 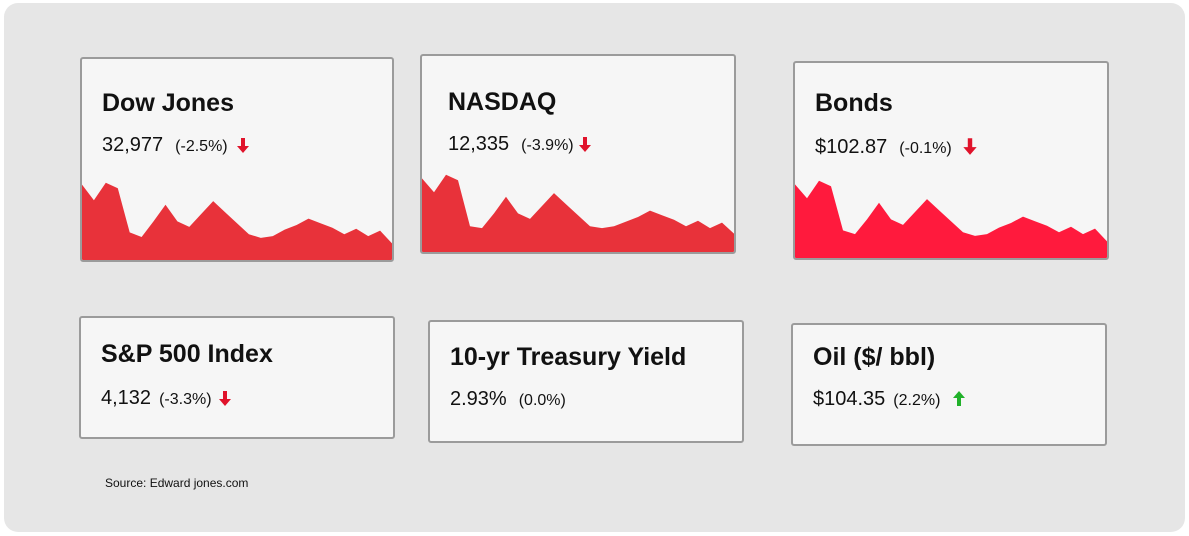 What do you see at coordinates (849, 399) in the screenshot?
I see `card-value: $104.35` at bounding box center [849, 399].